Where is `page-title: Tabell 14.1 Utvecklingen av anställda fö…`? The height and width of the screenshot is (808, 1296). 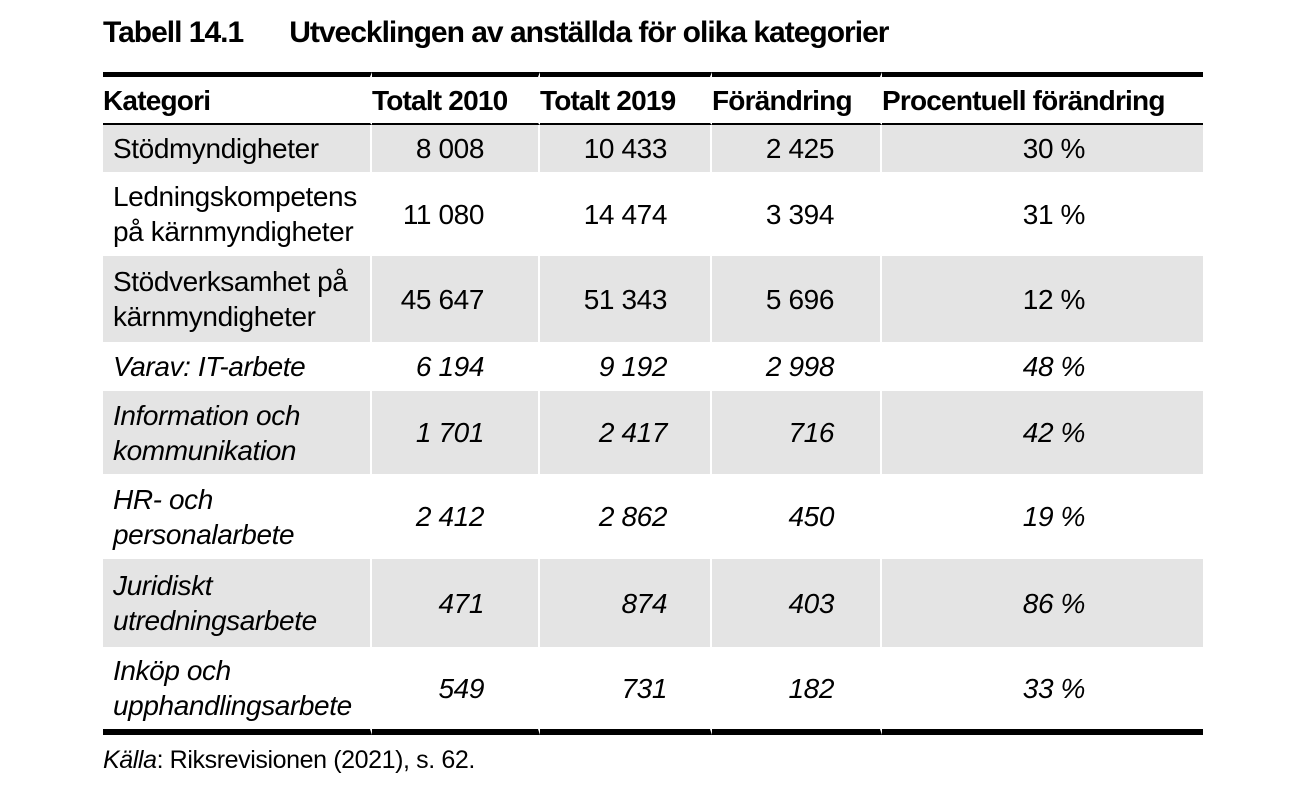
page-title: Tabell 14.1 Utvecklingen av anställda fö… is located at coordinates (496, 33).